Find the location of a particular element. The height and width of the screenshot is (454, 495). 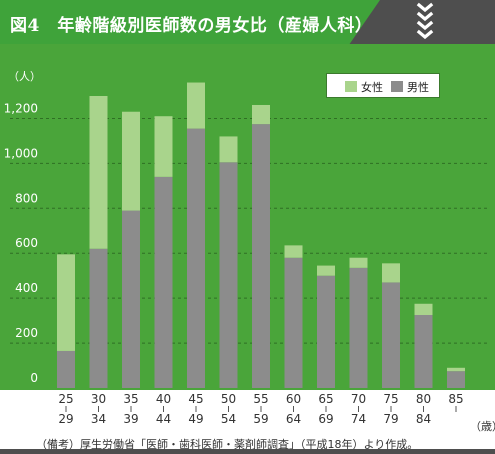

x-axis-unit: （歳） is located at coordinates (482, 426).